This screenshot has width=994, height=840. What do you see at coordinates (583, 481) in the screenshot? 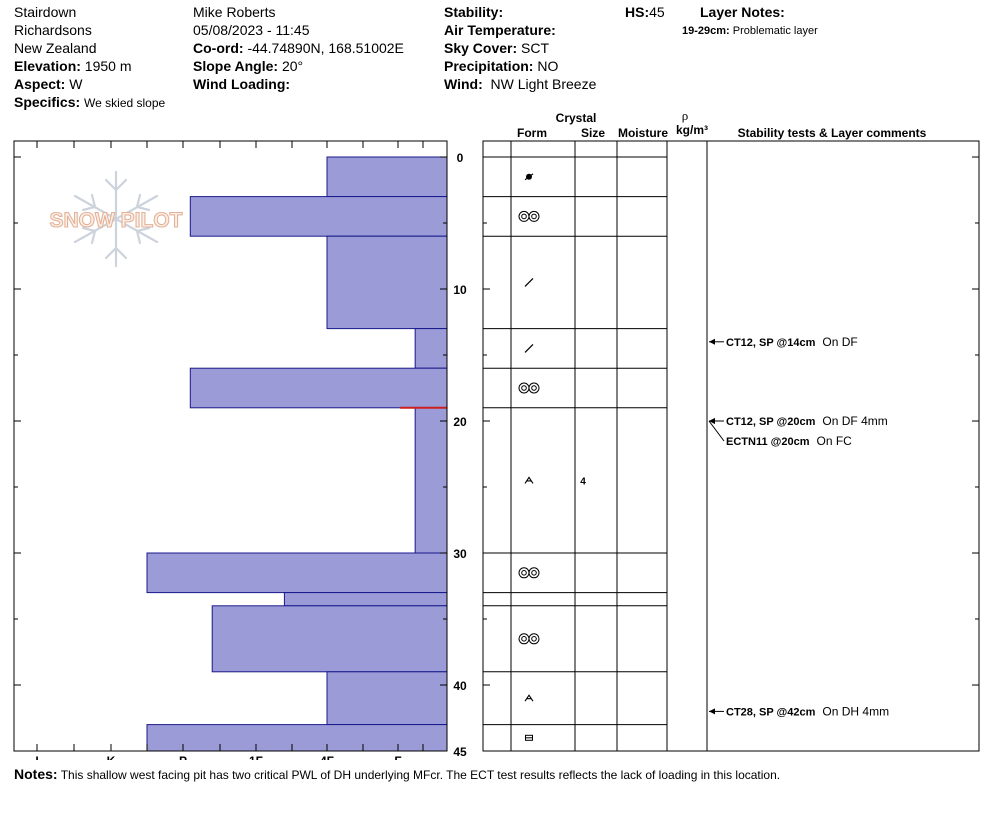
I see `crystal-size: 4` at bounding box center [583, 481].